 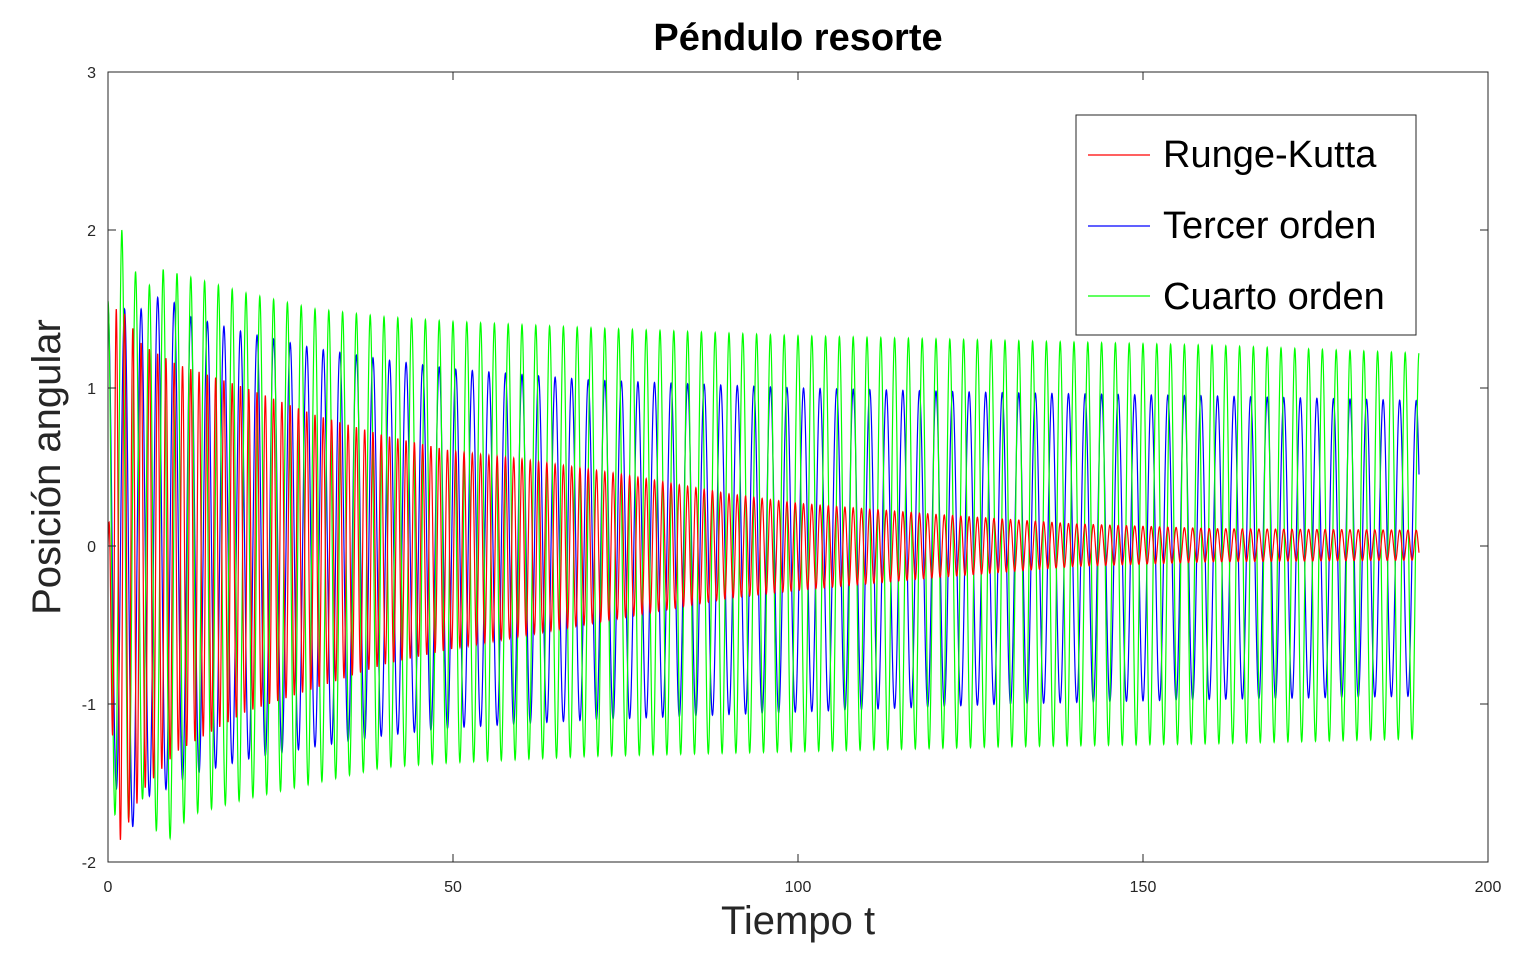 What do you see at coordinates (1269, 226) in the screenshot?
I see `legend-label-tercer-orden: Tercer orden` at bounding box center [1269, 226].